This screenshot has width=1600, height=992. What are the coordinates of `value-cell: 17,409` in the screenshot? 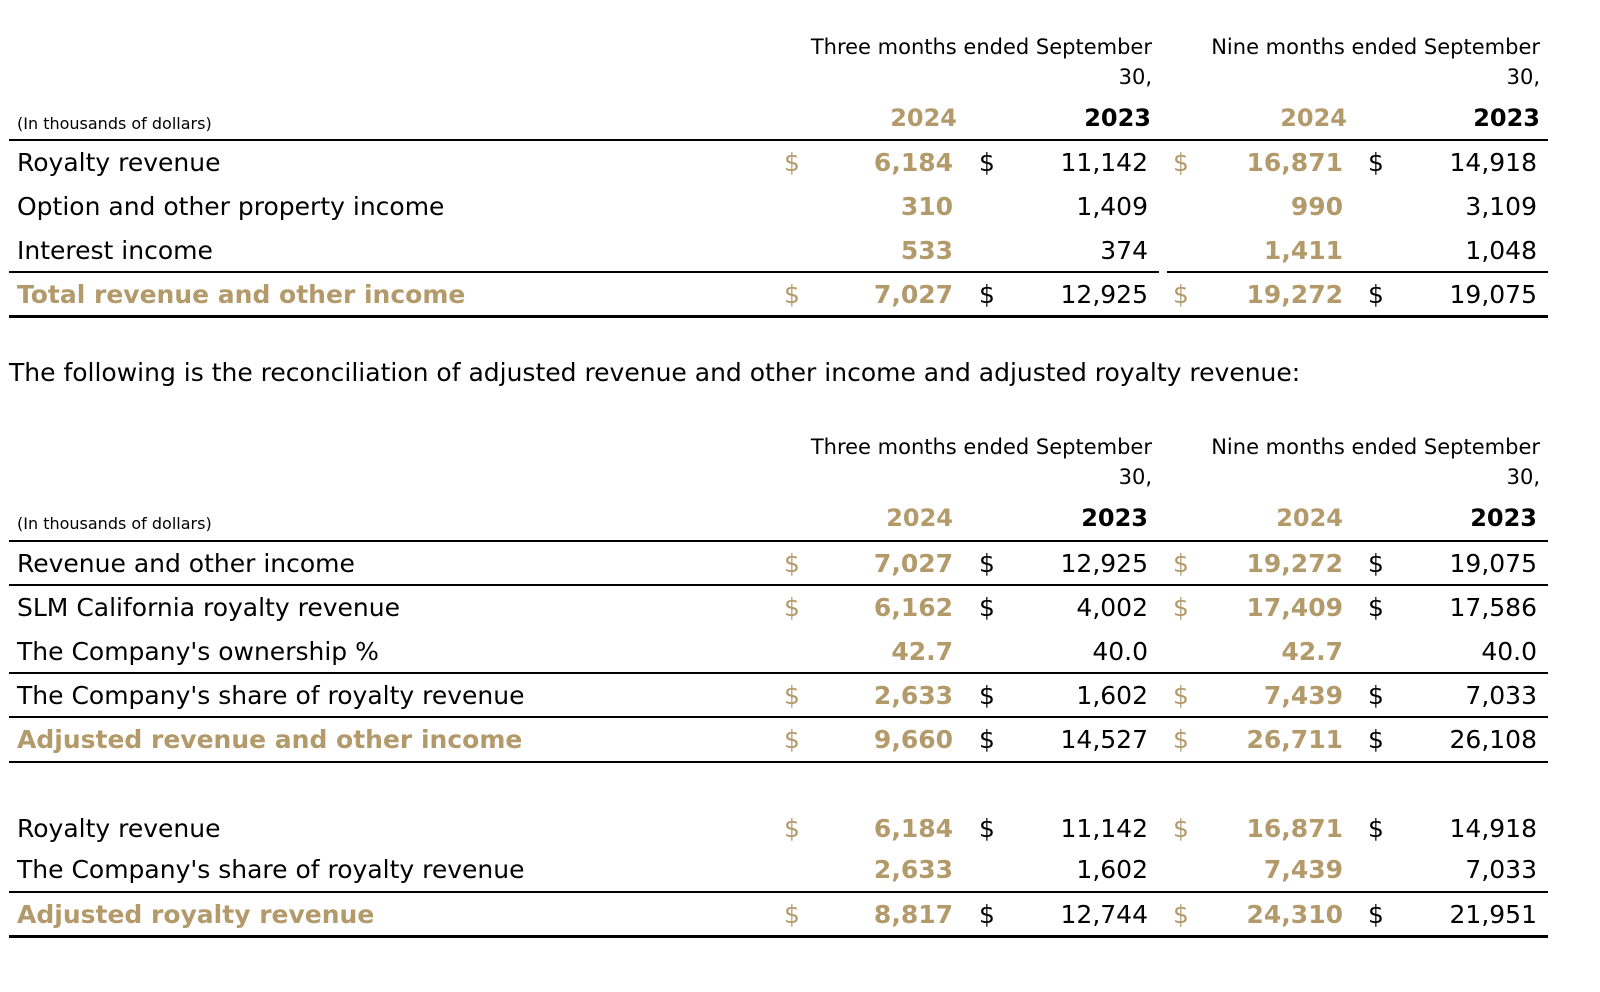 It's located at (1294, 607).